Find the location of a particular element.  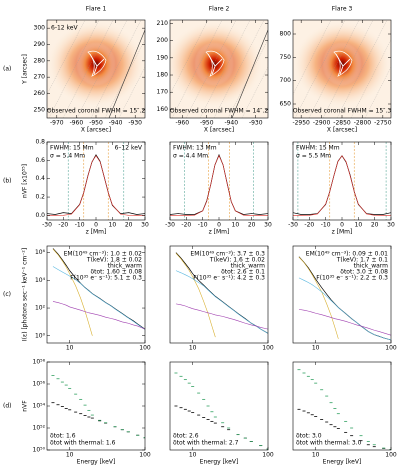

annotation: 6–12 keV is located at coordinates (129, 148).